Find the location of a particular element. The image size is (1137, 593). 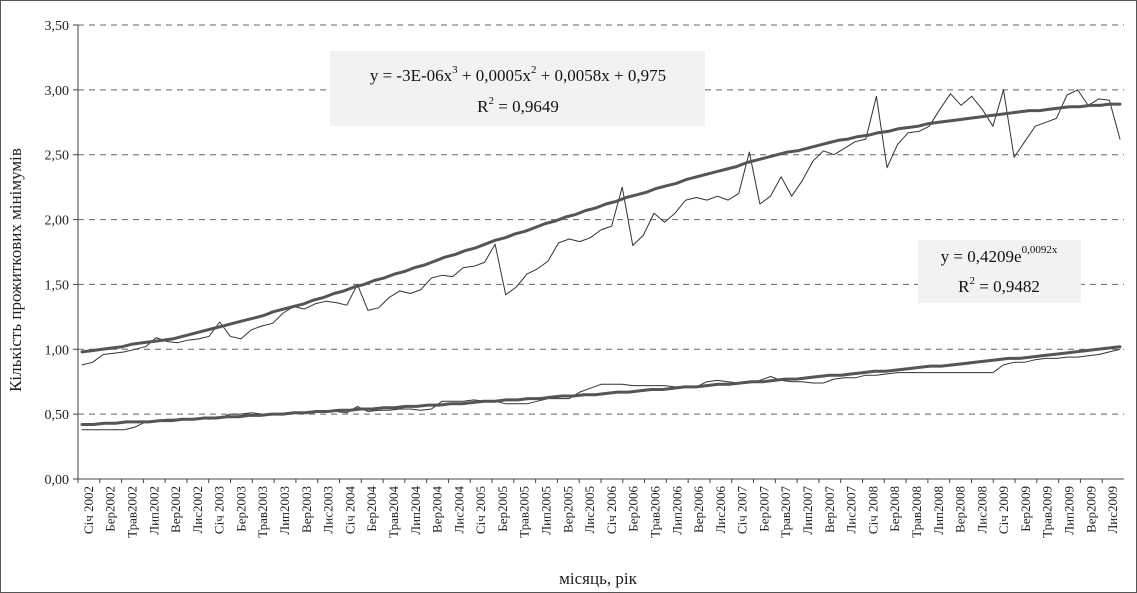

exp-r2: R2 = 0,9482 is located at coordinates (999, 285).